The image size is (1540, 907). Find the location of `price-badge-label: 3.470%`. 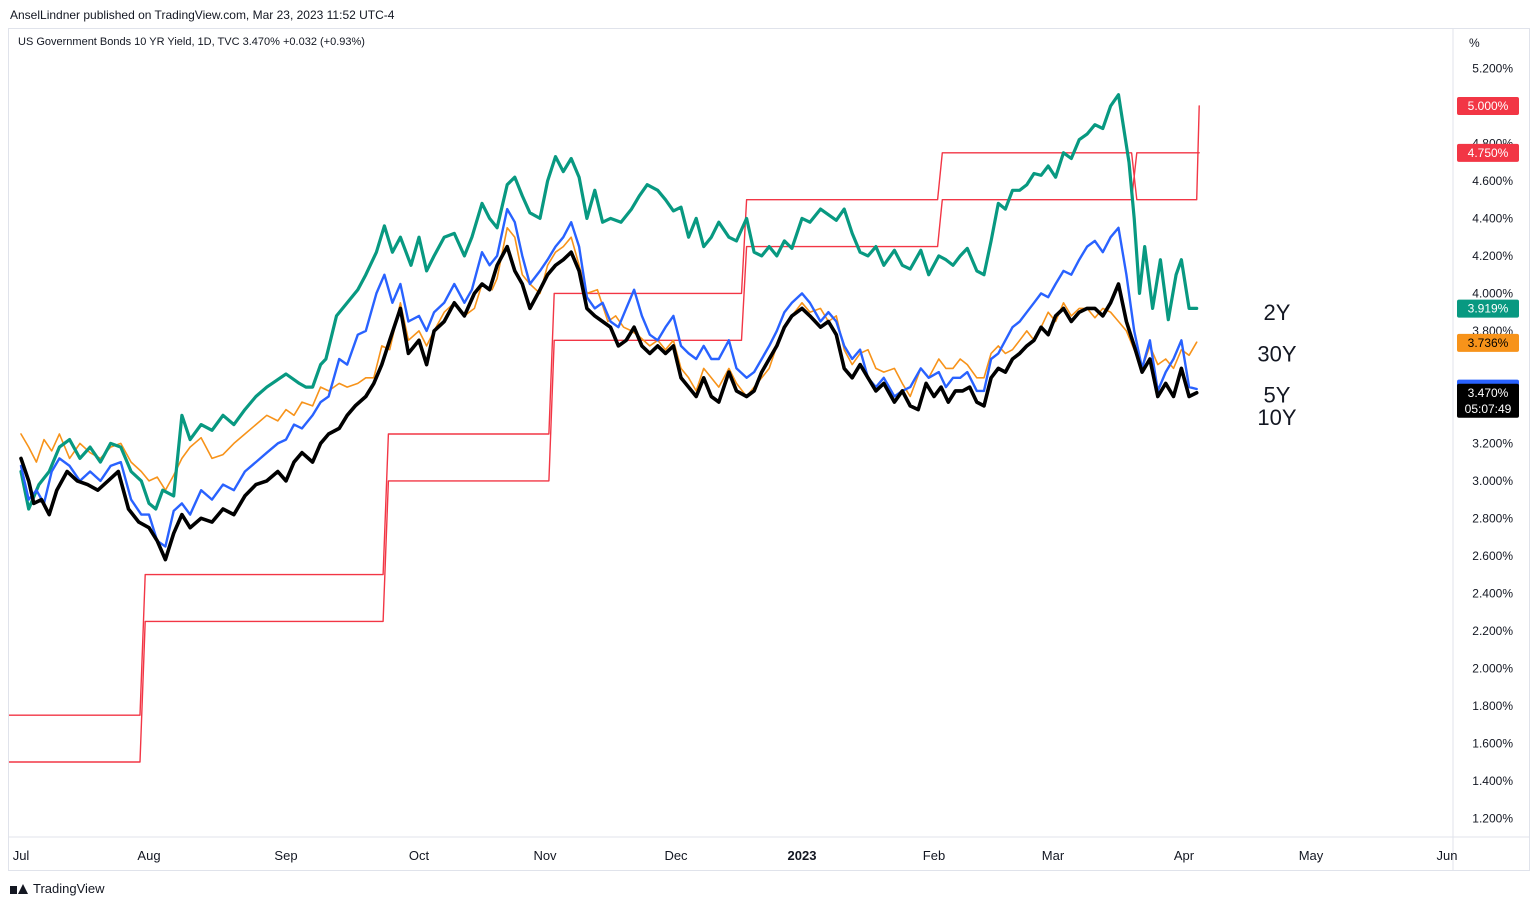

price-badge-label: 3.470% is located at coordinates (1488, 393).